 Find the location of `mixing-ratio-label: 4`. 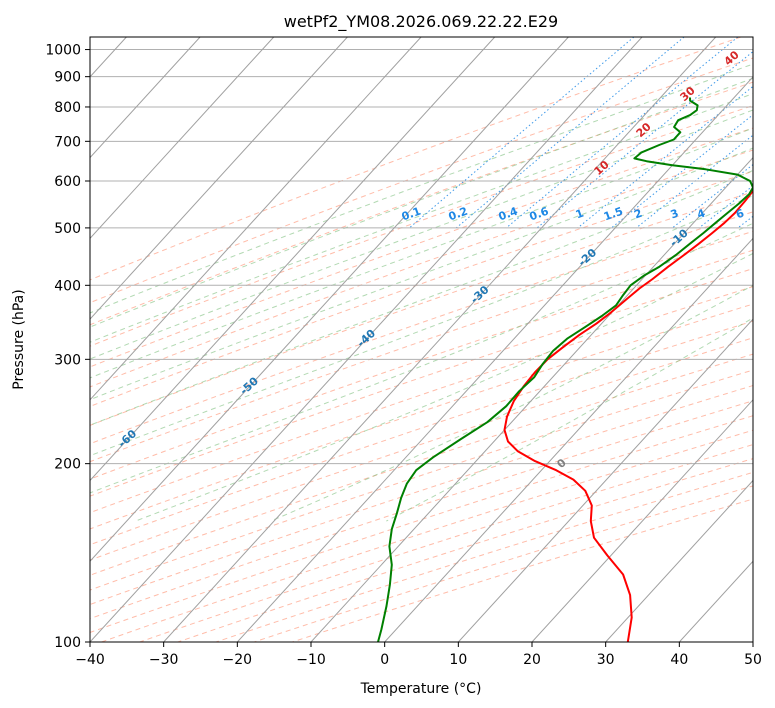

mixing-ratio-label: 4 is located at coordinates (701, 213).